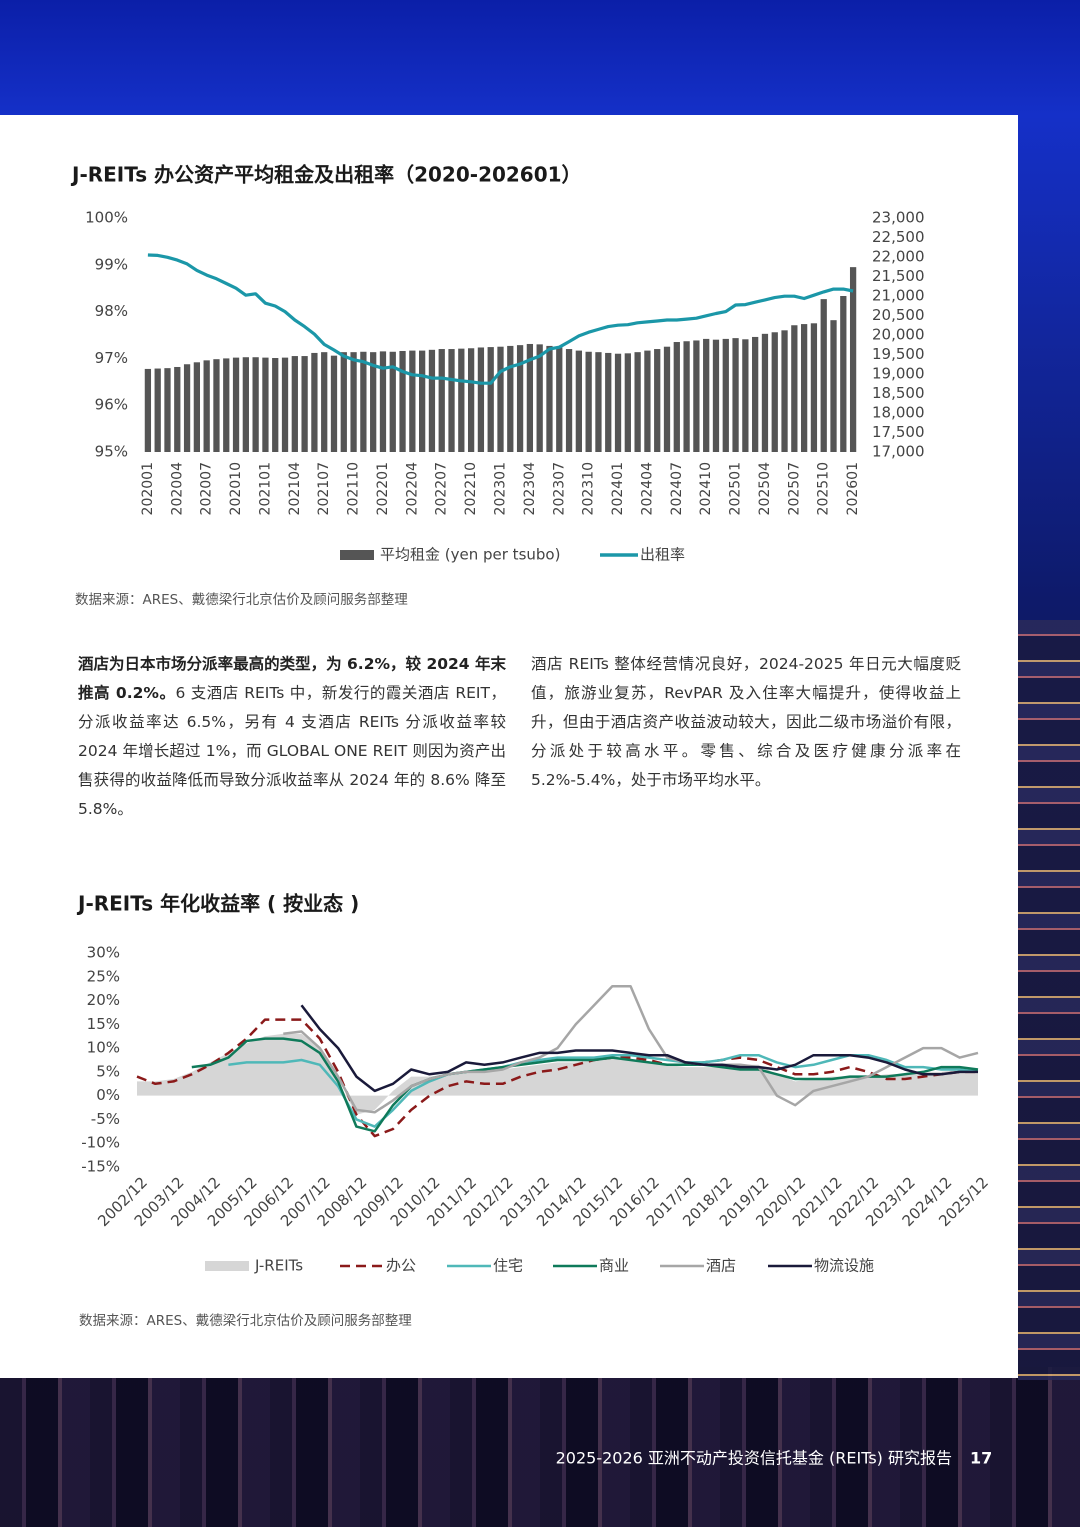 The image size is (1080, 1527). What do you see at coordinates (217, 904) in the screenshot?
I see `chart-title: J-REITs 年化收益率 ( 按业态 )` at bounding box center [217, 904].